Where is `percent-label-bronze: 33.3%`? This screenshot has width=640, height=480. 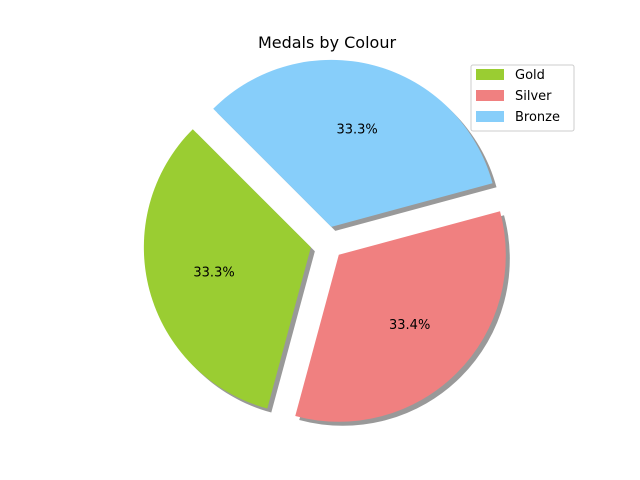
percent-label-bronze: 33.3% is located at coordinates (356, 130).